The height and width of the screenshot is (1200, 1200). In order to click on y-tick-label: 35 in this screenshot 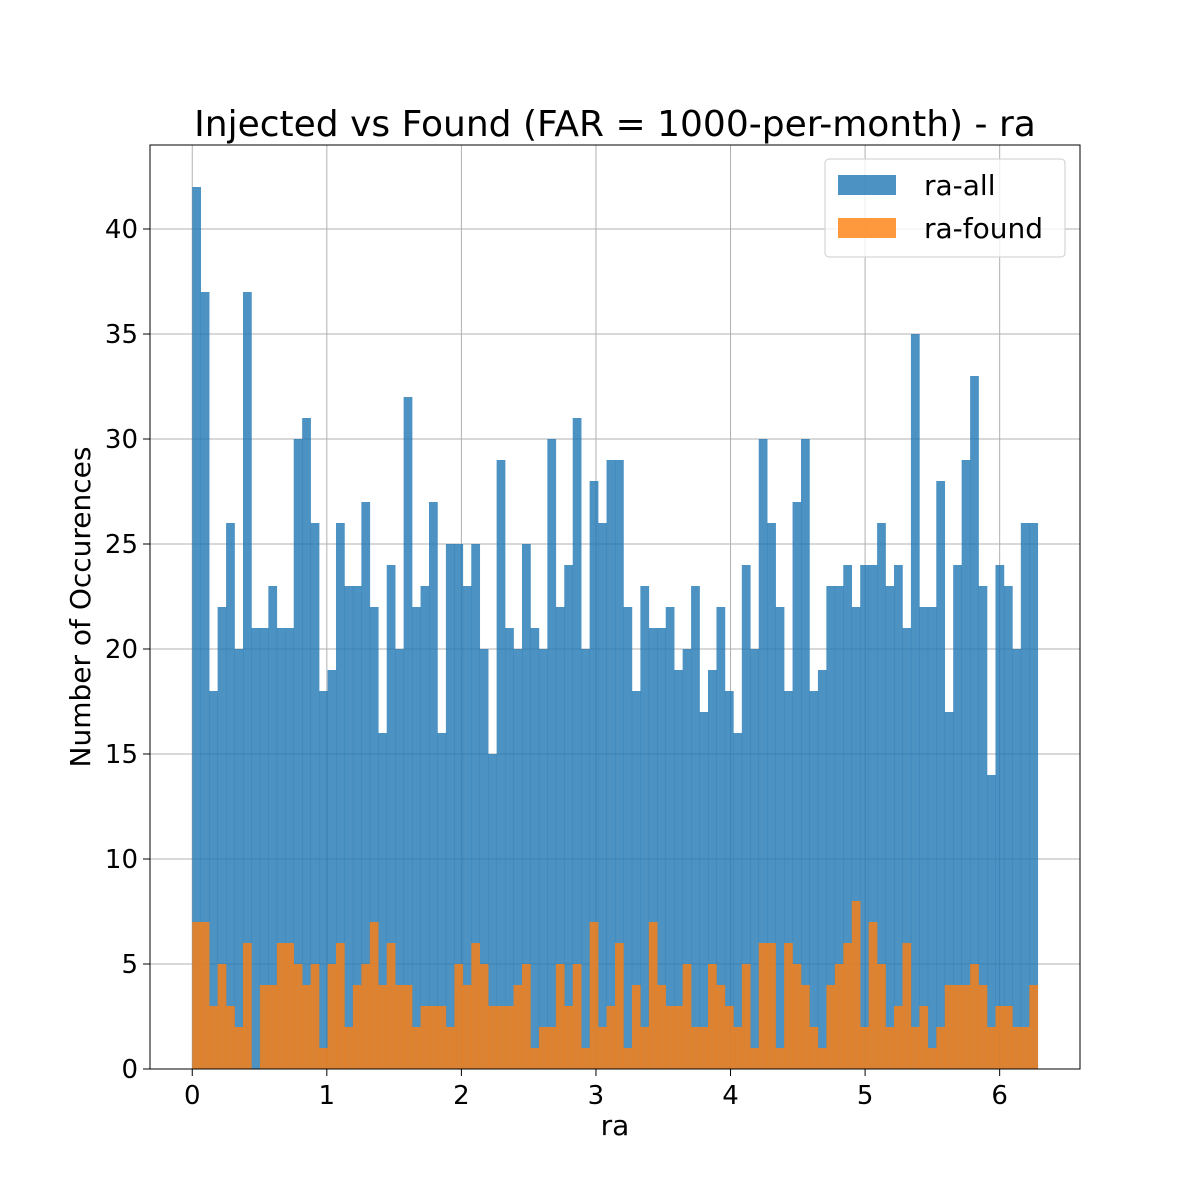, I will do `click(121, 335)`.